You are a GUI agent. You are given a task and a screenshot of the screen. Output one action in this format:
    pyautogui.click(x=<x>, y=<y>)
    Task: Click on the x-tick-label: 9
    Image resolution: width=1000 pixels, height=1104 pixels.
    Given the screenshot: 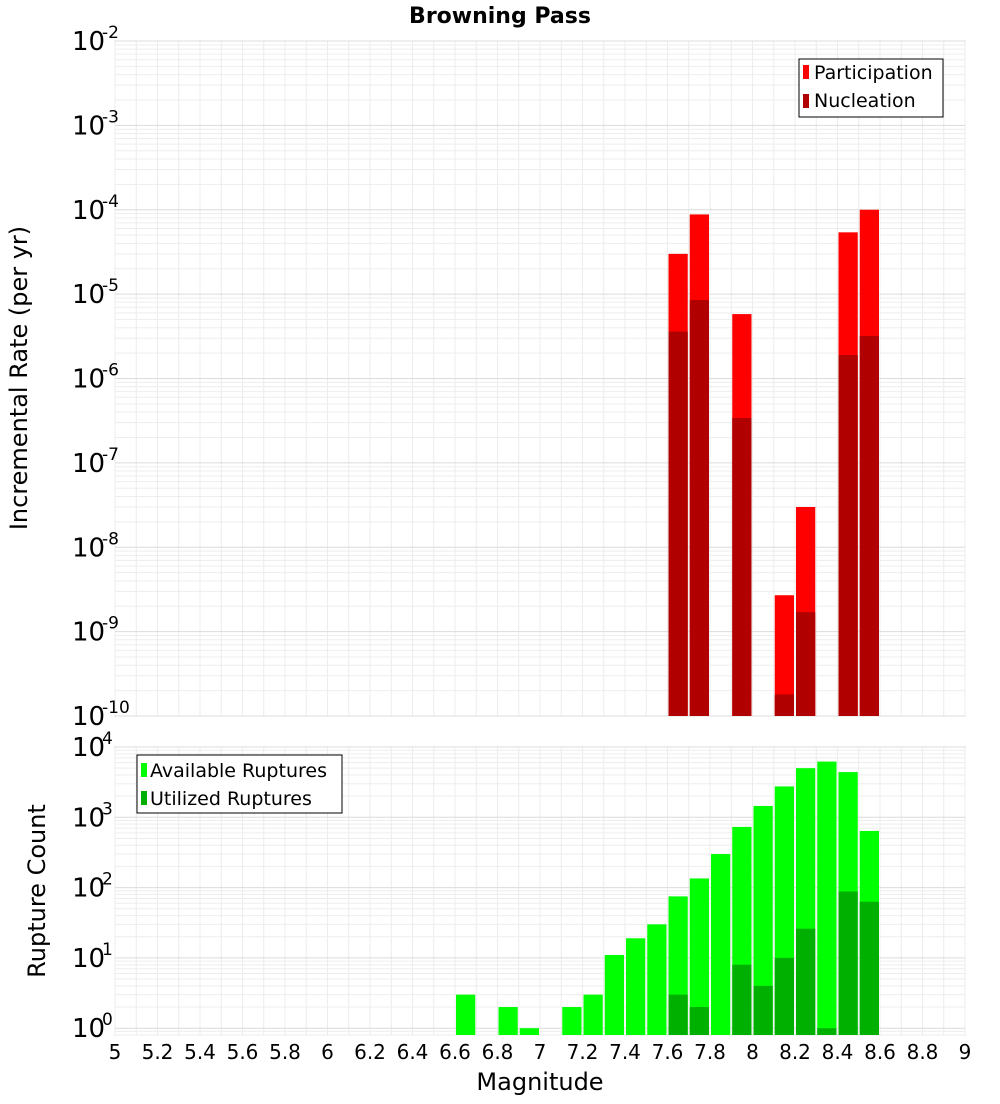 What is the action you would take?
    pyautogui.click(x=965, y=1052)
    